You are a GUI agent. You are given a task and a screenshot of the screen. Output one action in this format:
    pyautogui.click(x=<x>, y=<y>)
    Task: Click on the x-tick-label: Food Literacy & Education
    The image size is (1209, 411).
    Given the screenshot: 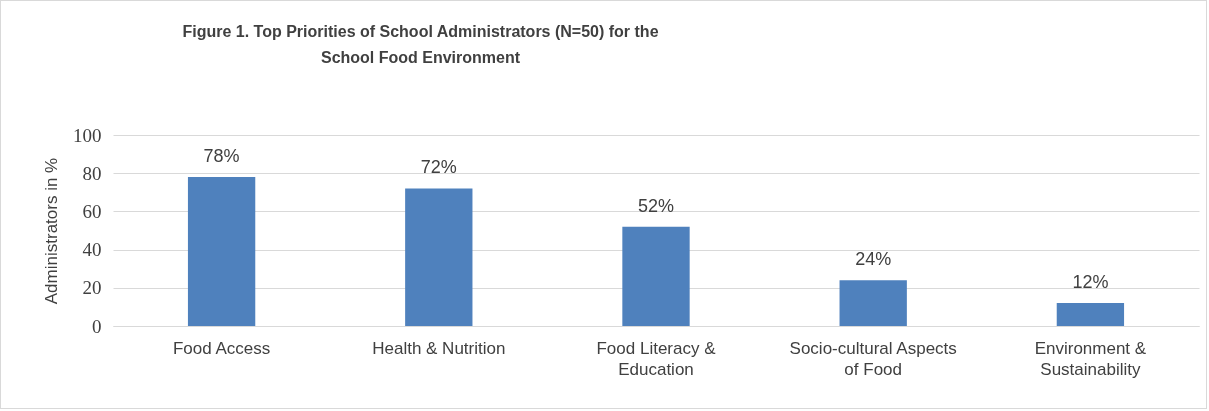 What is the action you would take?
    pyautogui.click(x=656, y=358)
    